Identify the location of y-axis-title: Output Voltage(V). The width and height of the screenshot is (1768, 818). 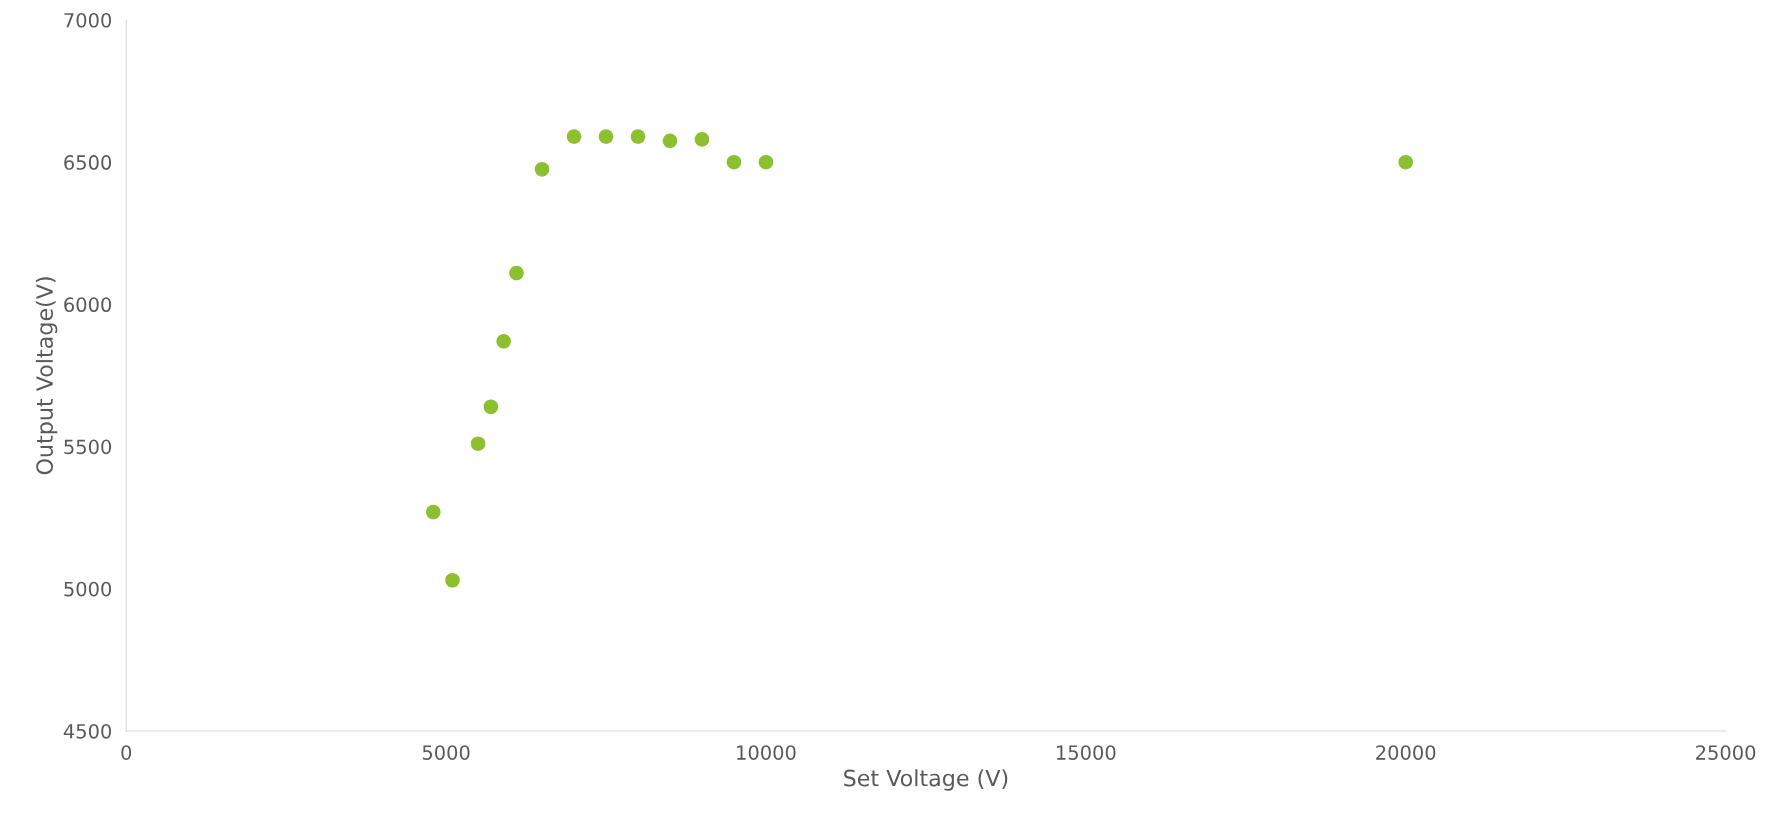
(46, 376).